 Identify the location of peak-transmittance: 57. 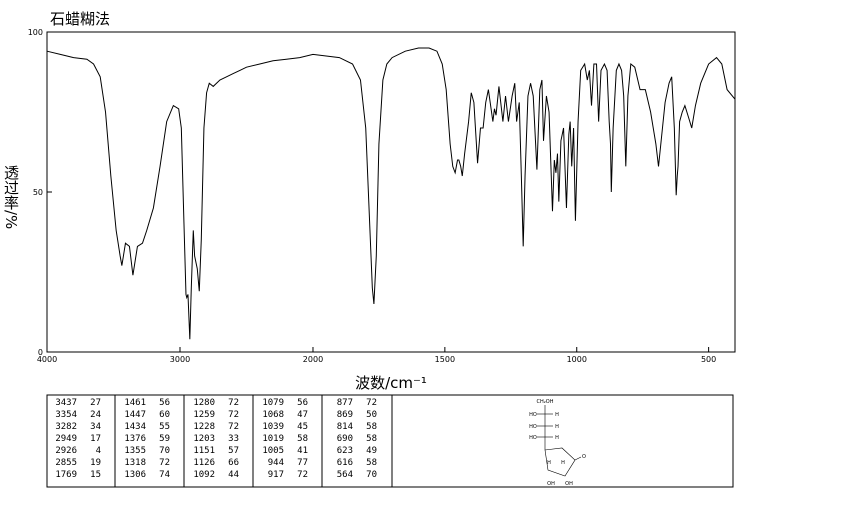
(233, 451).